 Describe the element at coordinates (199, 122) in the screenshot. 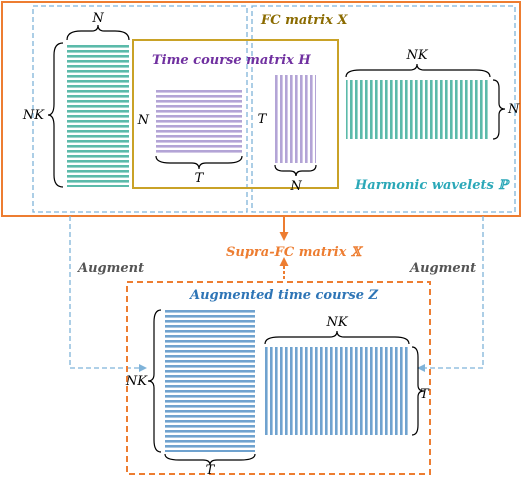

I see `time-course-block` at that location.